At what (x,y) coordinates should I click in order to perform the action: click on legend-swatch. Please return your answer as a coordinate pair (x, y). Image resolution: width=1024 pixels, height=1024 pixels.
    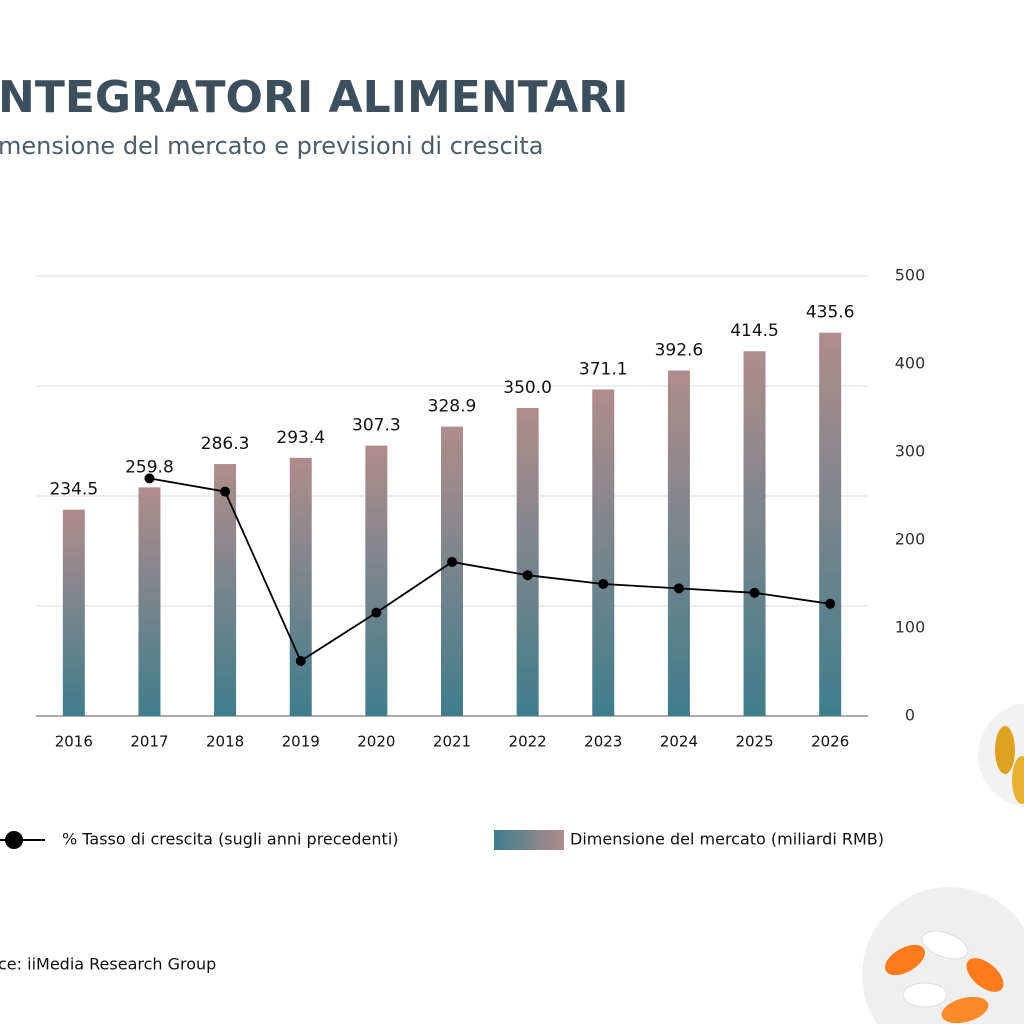
    Looking at the image, I should click on (529, 840).